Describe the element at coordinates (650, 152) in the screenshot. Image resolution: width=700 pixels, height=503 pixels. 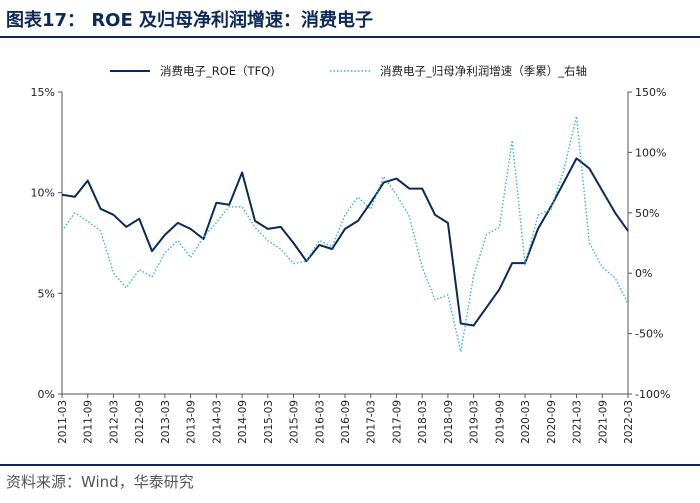
I see `right-tick-label: 100%` at that location.